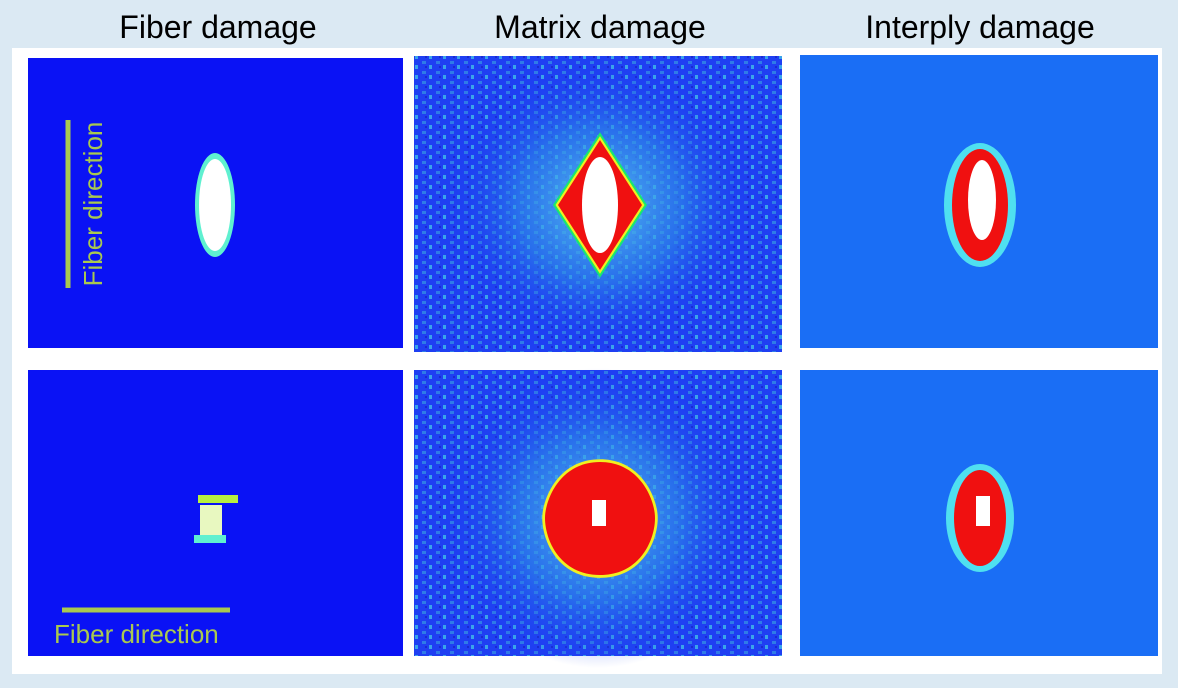 This screenshot has width=1178, height=688. What do you see at coordinates (600, 27) in the screenshot?
I see `column-header: Matrix damage` at bounding box center [600, 27].